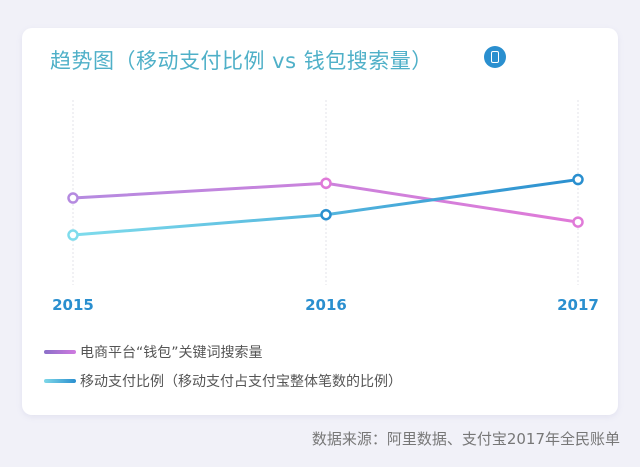 The image size is (640, 467). What do you see at coordinates (326, 305) in the screenshot?
I see `x-tick-label: 2016` at bounding box center [326, 305].